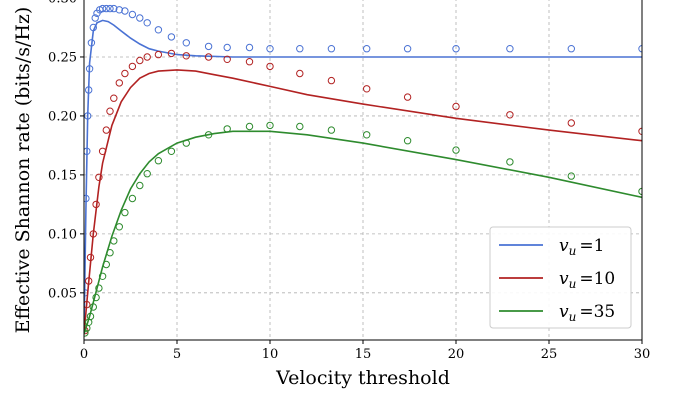 This screenshot has width=673, height=393. Describe the element at coordinates (587, 280) in the screenshot. I see `legend-label: vu =10` at that location.